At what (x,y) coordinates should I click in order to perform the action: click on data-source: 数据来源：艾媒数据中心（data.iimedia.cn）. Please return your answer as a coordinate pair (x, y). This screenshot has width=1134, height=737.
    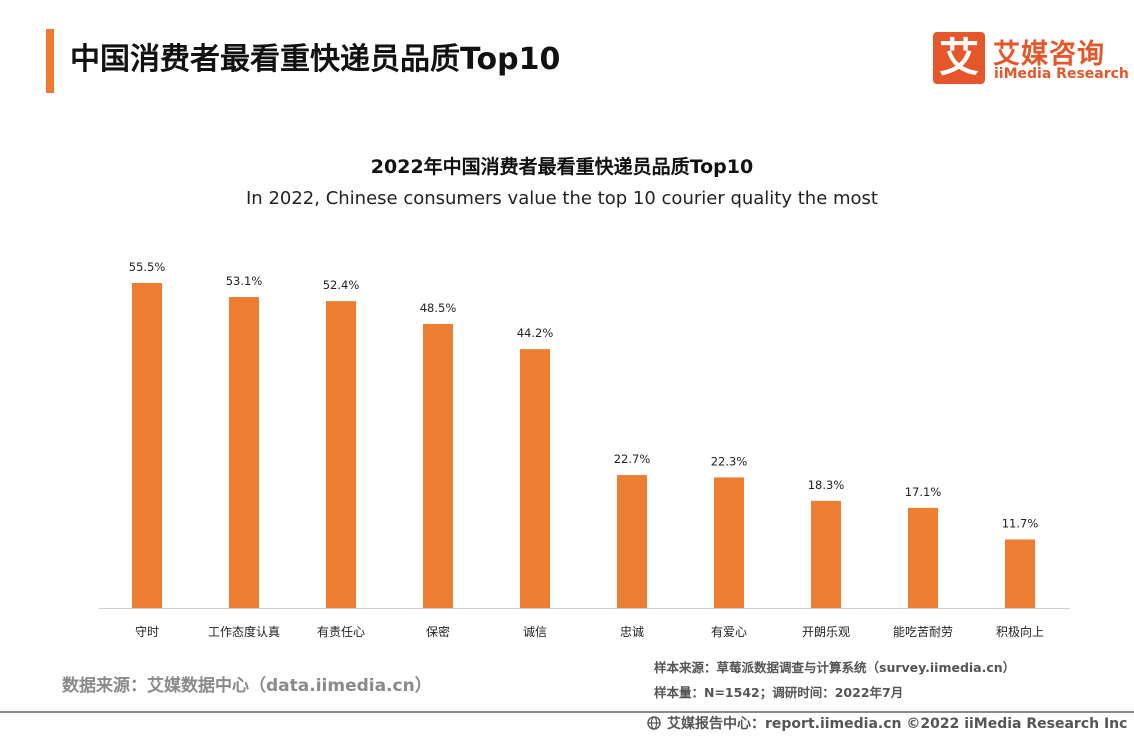
    Looking at the image, I should click on (247, 686).